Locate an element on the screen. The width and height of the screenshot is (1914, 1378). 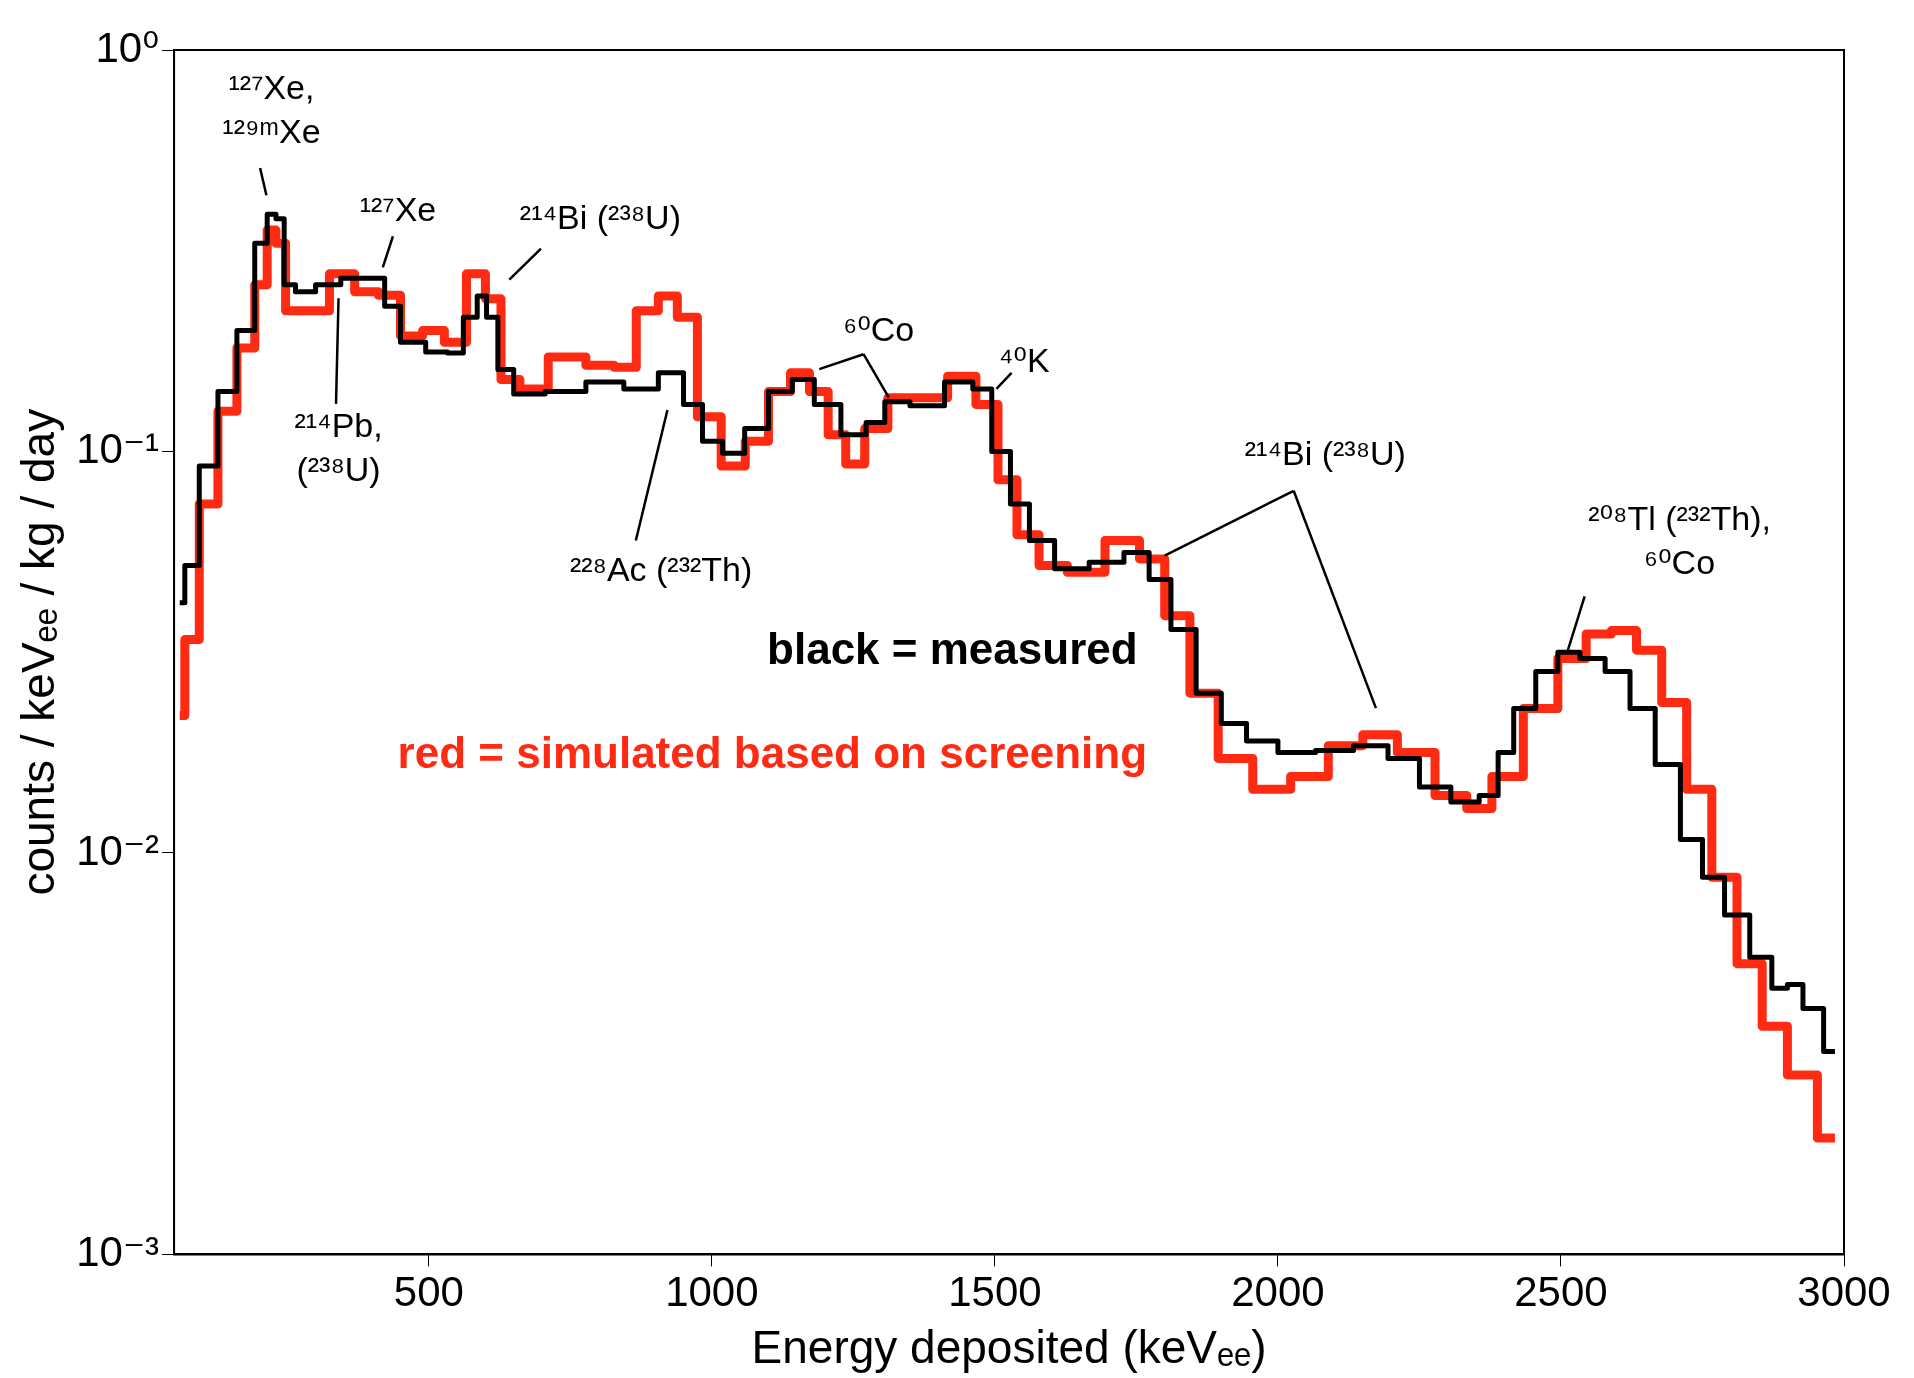
x-tick-label: 1500 is located at coordinates (995, 1292).